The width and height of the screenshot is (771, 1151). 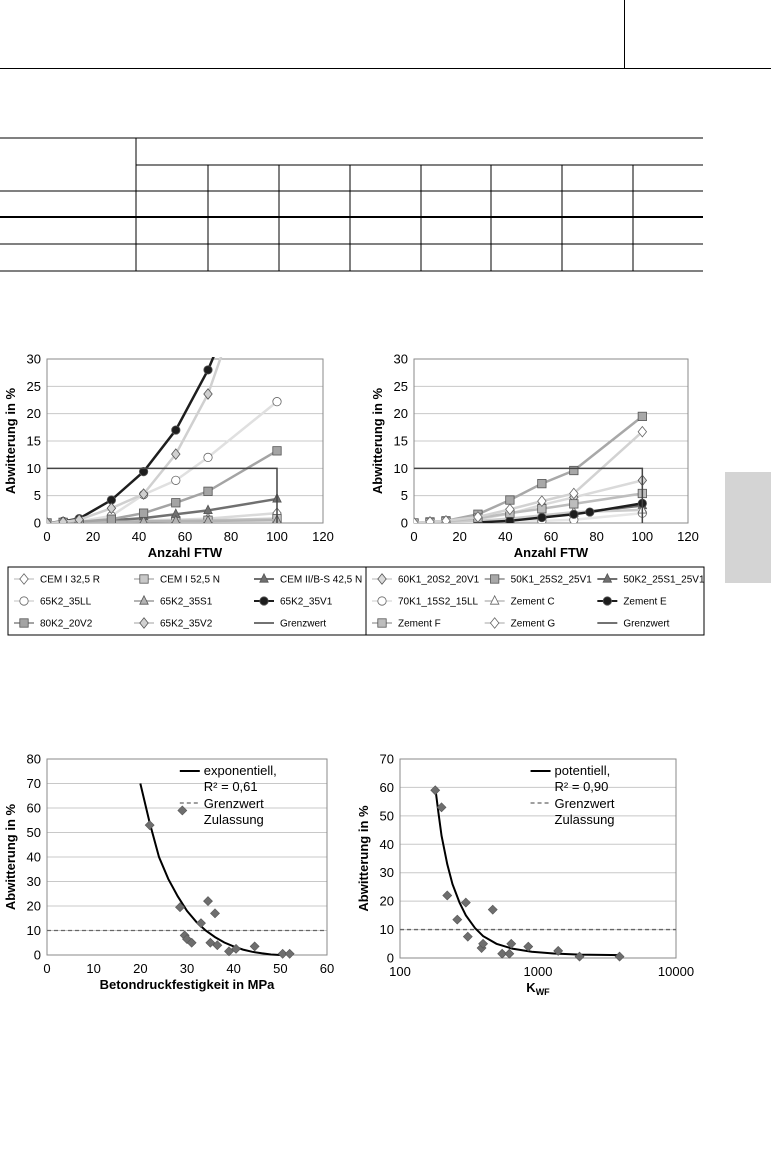 I want to click on legend-entry: Zement F, so click(x=406, y=624).